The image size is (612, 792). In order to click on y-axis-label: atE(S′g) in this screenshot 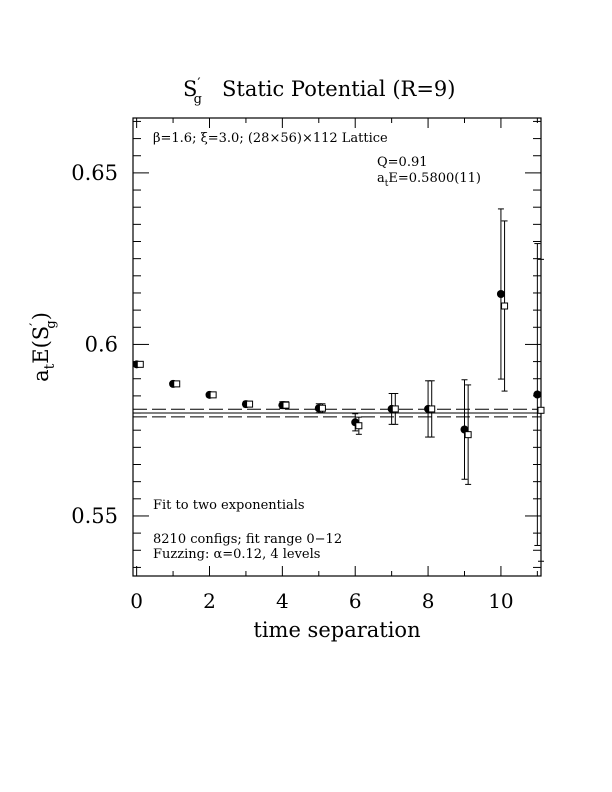, I will do `click(43, 347)`.